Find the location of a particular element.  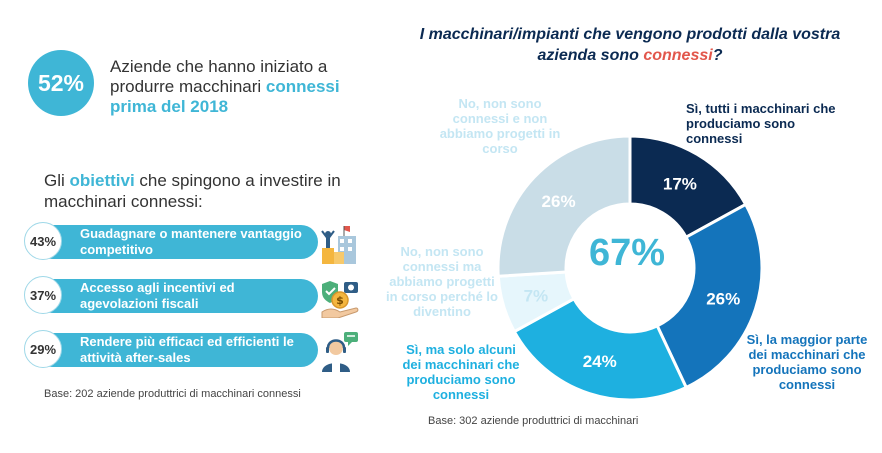

incentive-money-icon: $ is located at coordinates (340, 299).